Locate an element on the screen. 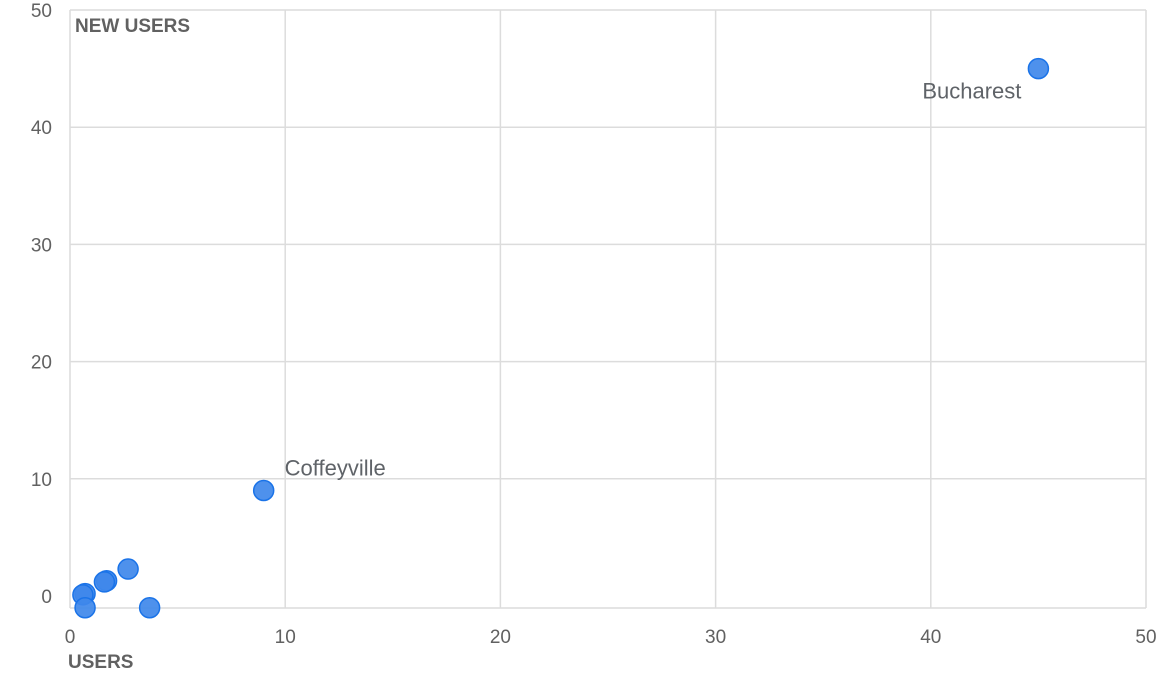 This screenshot has width=1159, height=677. y-tick-label: 10 is located at coordinates (41, 480).